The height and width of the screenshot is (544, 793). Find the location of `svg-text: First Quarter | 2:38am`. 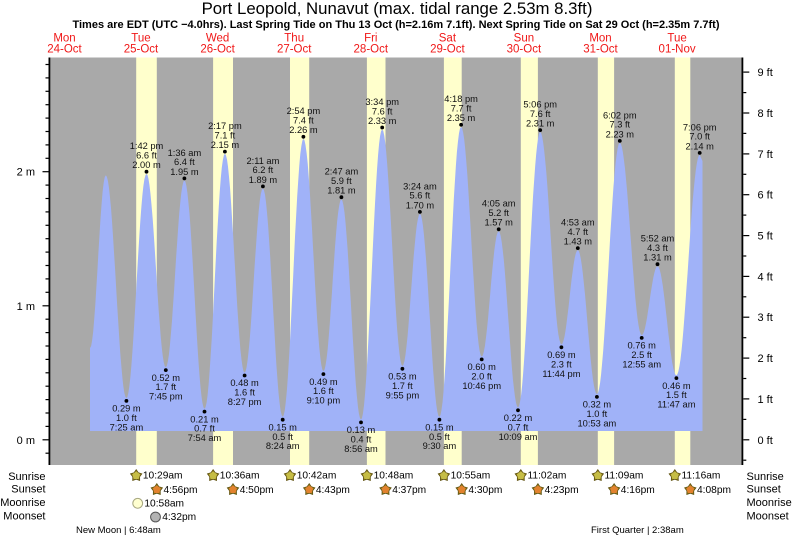

svg-text: First Quarter | 2:38am is located at coordinates (637, 530).